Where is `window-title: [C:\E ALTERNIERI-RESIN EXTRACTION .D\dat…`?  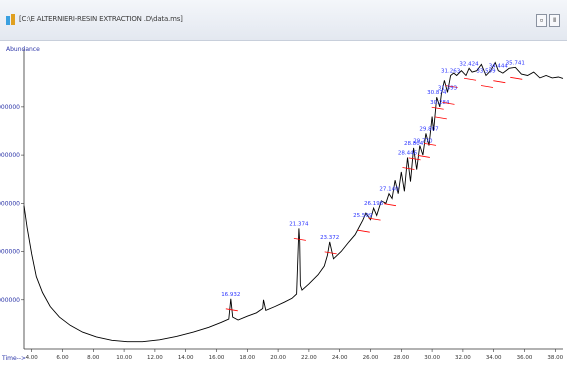 window-title: [C:\E ALTERNIERI-RESIN EXTRACTION .D\dat… is located at coordinates (101, 19).